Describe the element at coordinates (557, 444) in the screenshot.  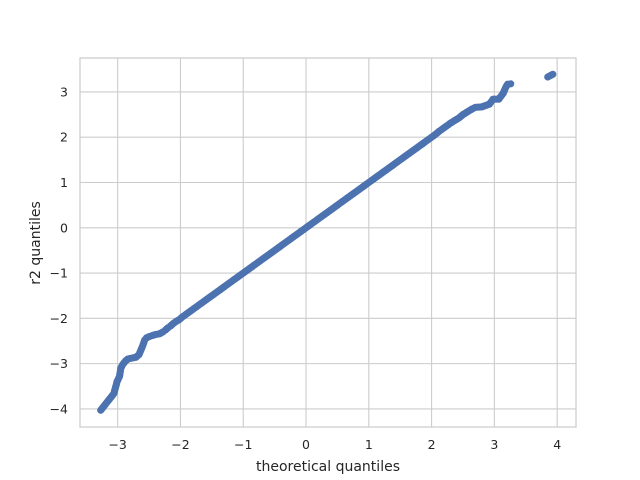
I see `x-tick-label: 4` at that location.